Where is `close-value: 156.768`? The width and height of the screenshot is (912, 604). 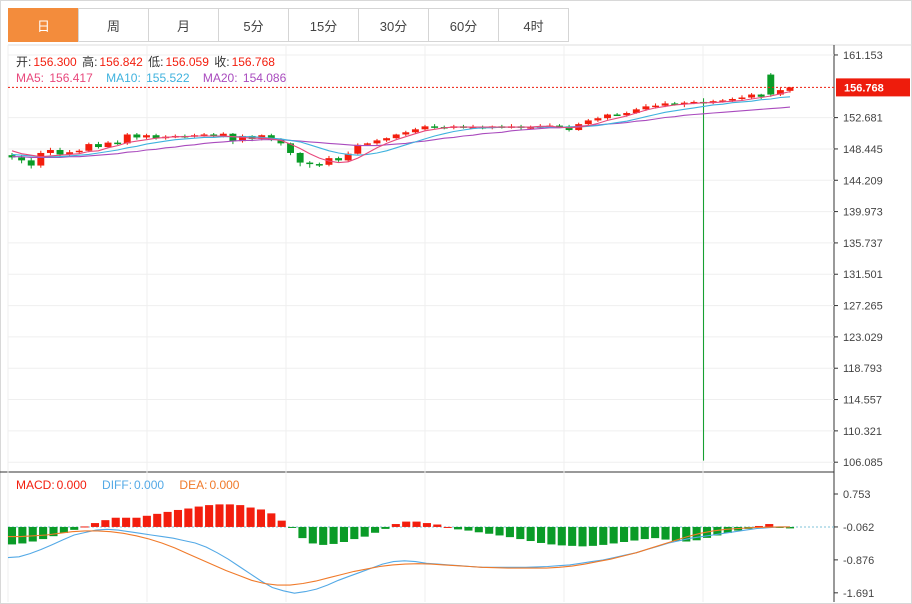 close-value: 156.768 is located at coordinates (253, 62).